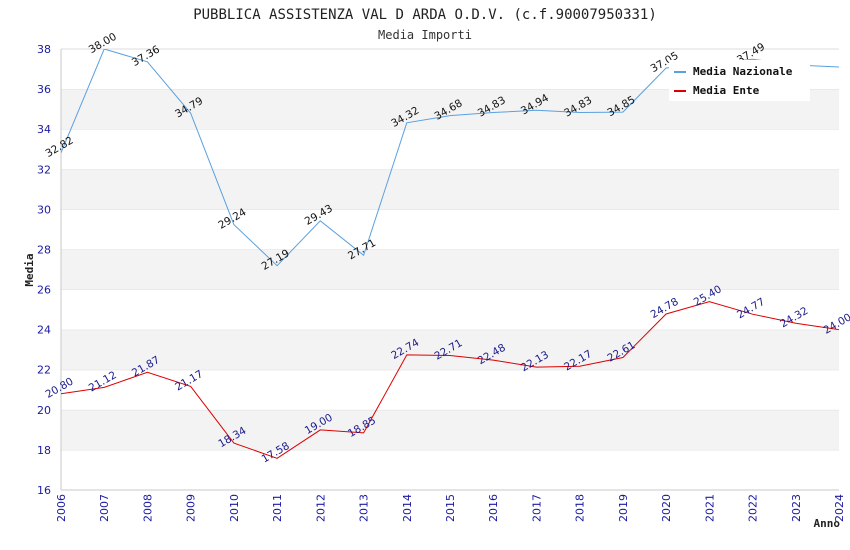  What do you see at coordinates (44, 410) in the screenshot?
I see `y-tick-label: 20` at bounding box center [44, 410].